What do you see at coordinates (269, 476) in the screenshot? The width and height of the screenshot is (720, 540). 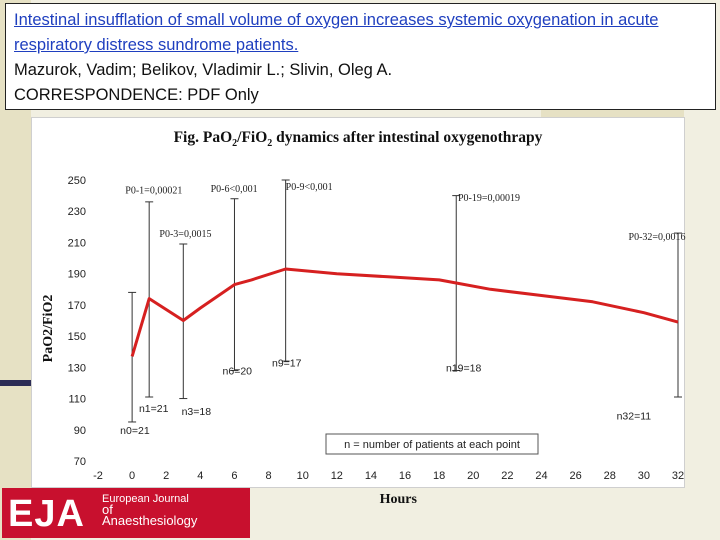 I see `x-tick-label: 8` at bounding box center [269, 476].